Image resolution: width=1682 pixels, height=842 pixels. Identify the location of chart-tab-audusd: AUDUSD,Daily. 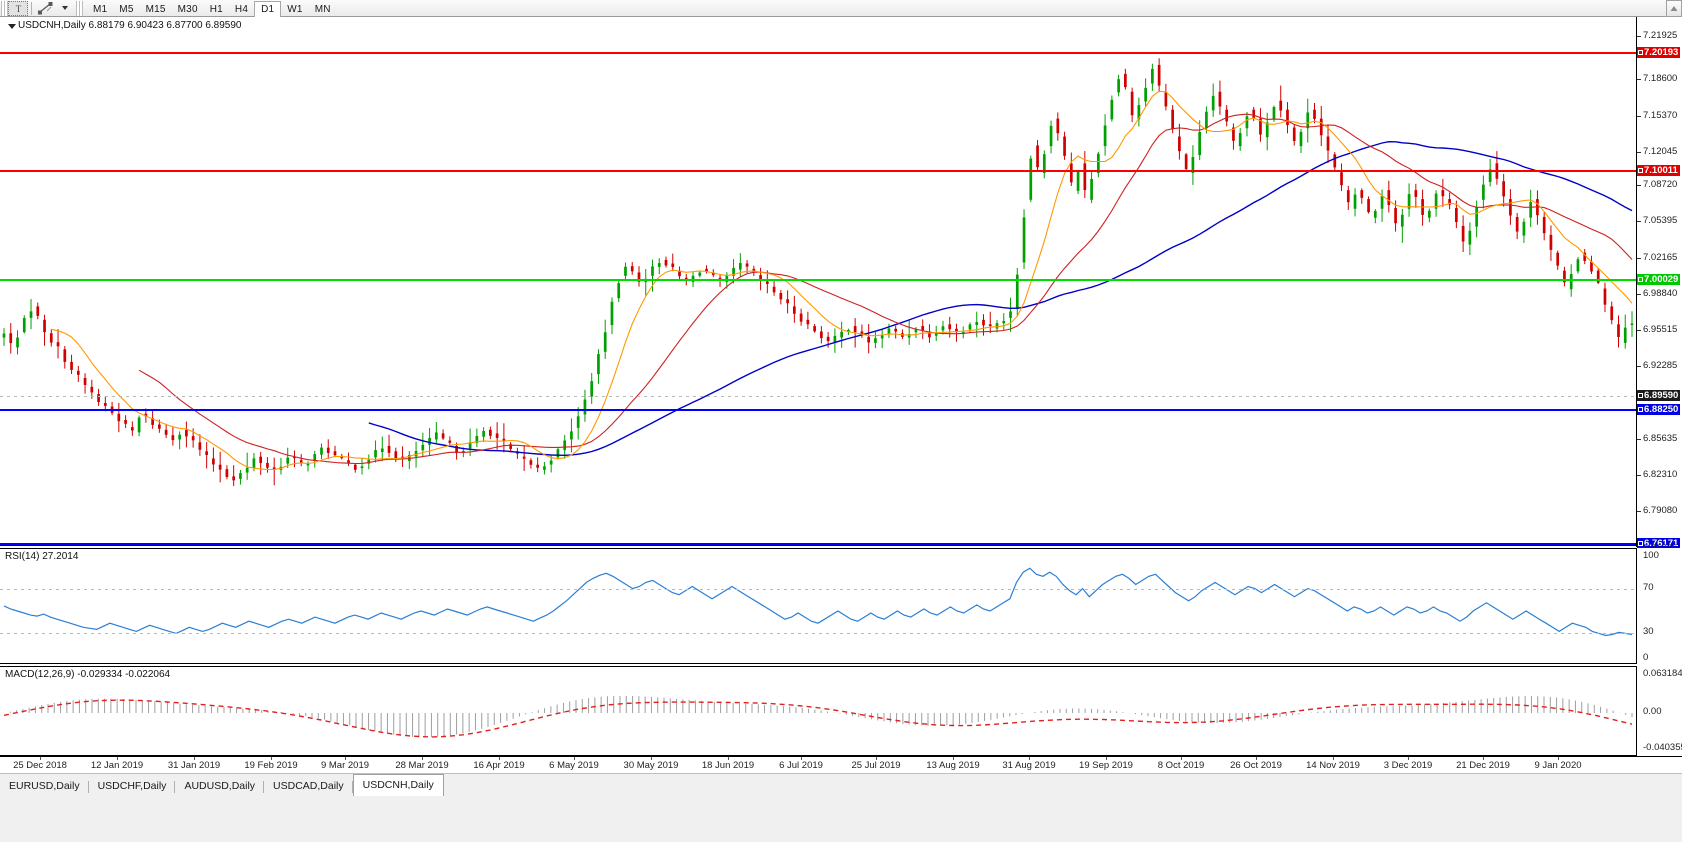
(219, 786).